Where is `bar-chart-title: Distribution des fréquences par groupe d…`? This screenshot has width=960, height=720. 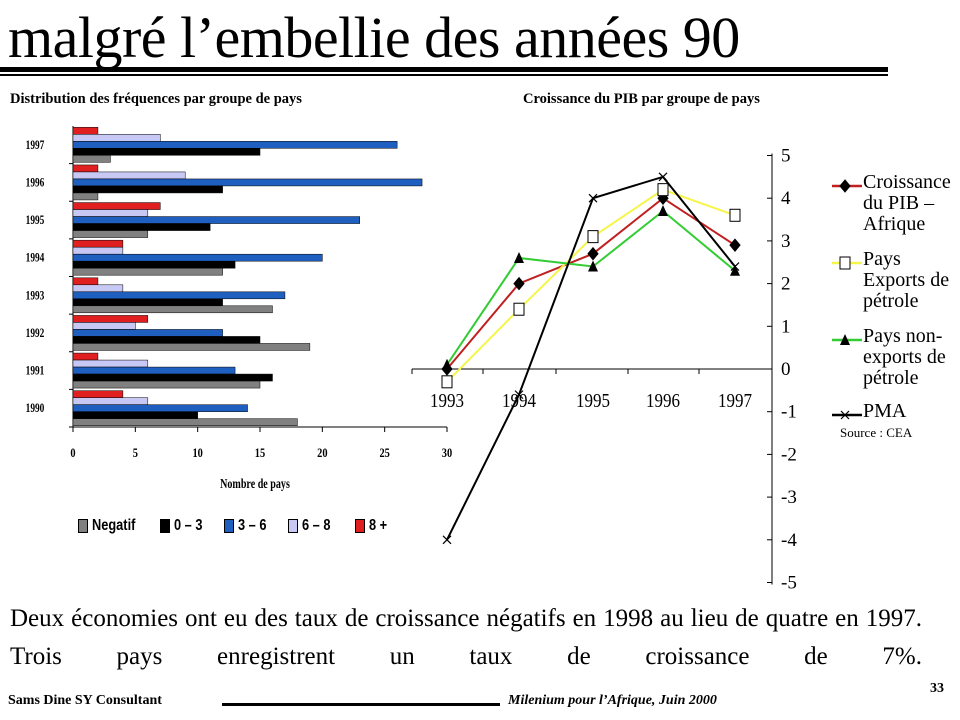 bar-chart-title: Distribution des fréquences par groupe d… is located at coordinates (156, 99).